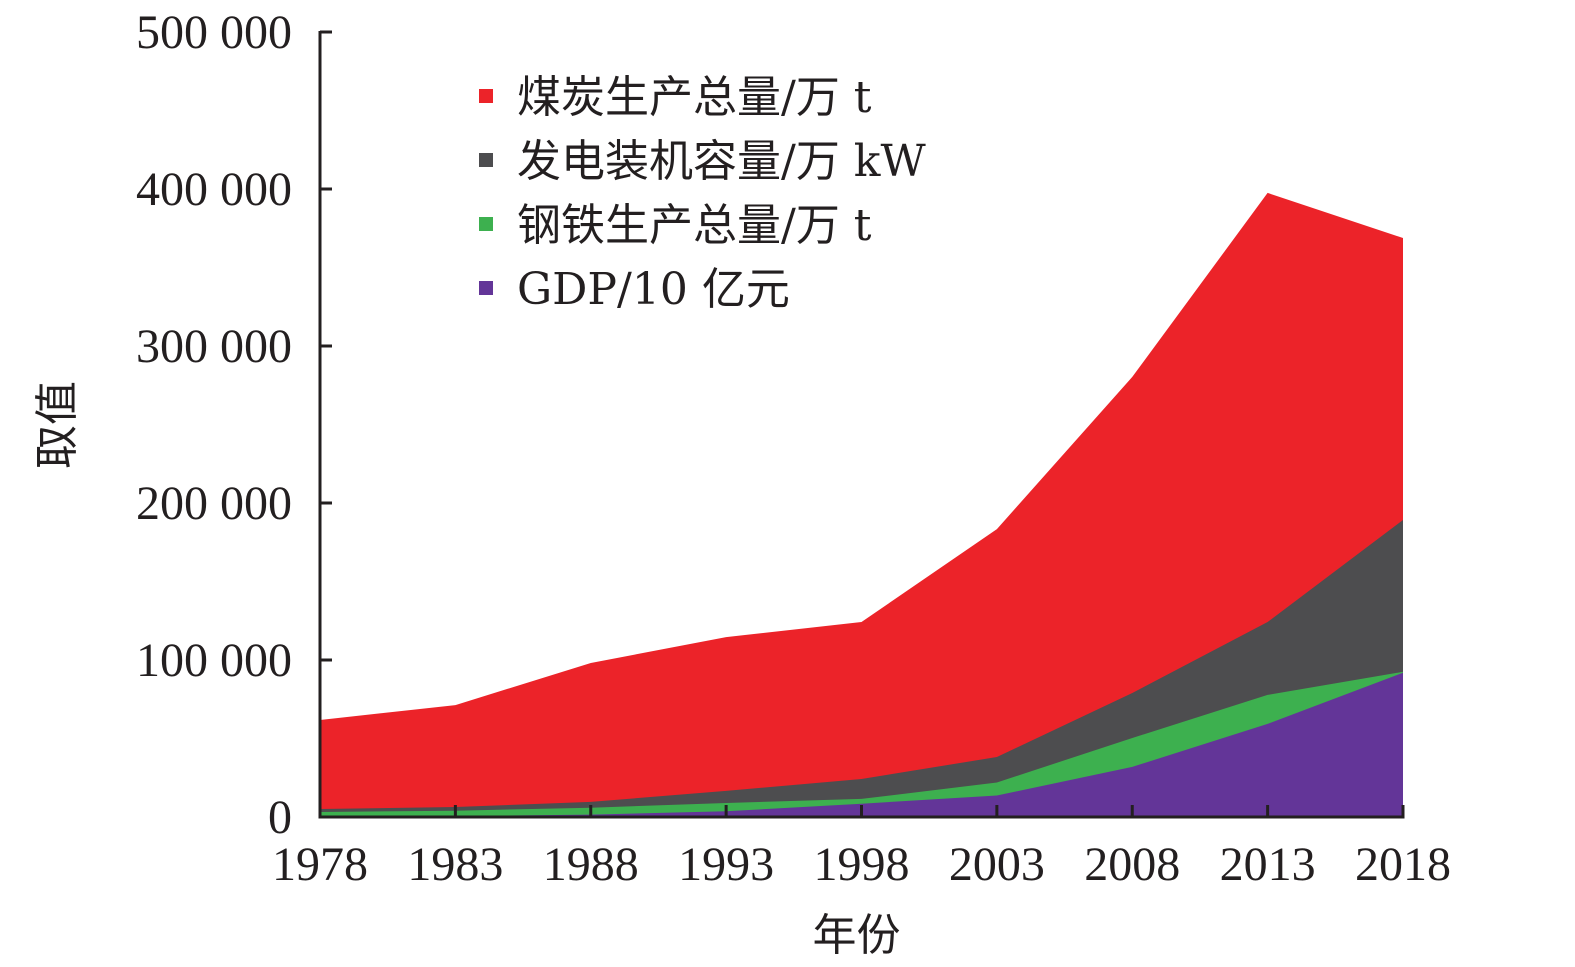 Image resolution: width=1575 pixels, height=967 pixels. What do you see at coordinates (997, 864) in the screenshot?
I see `x-tick-label: 2003` at bounding box center [997, 864].